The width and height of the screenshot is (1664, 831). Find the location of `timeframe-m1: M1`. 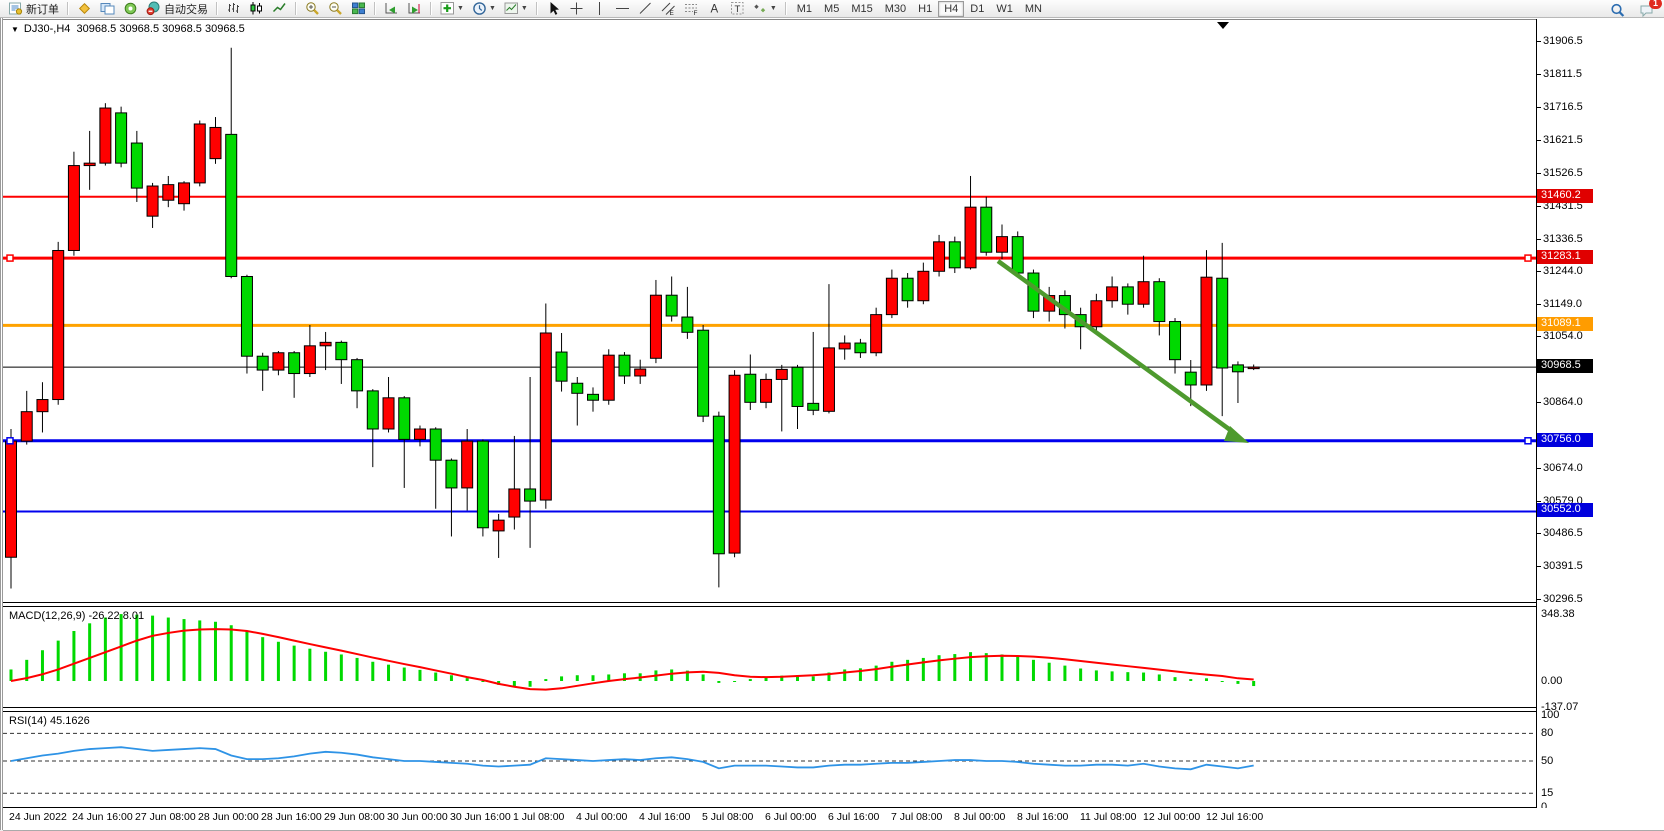

timeframe-m1: M1 is located at coordinates (804, 8).